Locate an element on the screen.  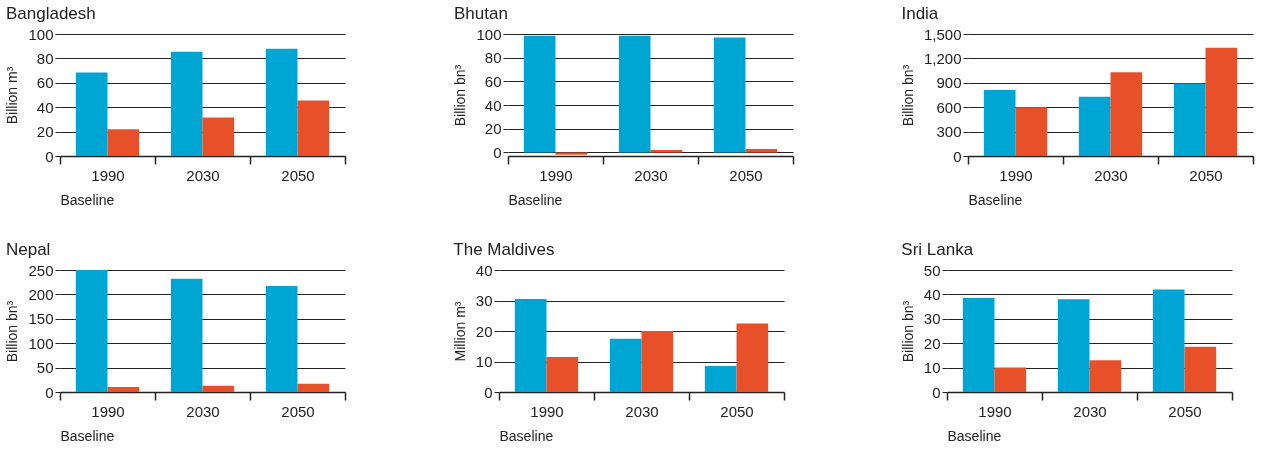
y-tick-label: 250 is located at coordinates (41, 270).